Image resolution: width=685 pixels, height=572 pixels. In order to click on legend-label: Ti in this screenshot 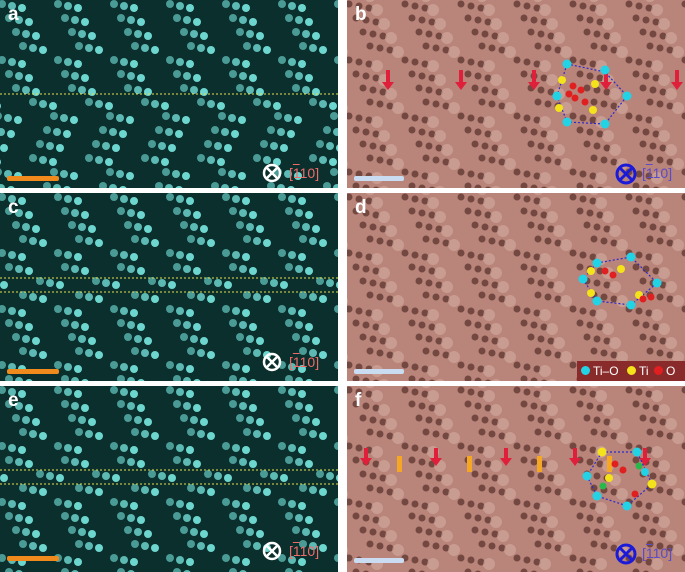, I will do `click(644, 371)`.